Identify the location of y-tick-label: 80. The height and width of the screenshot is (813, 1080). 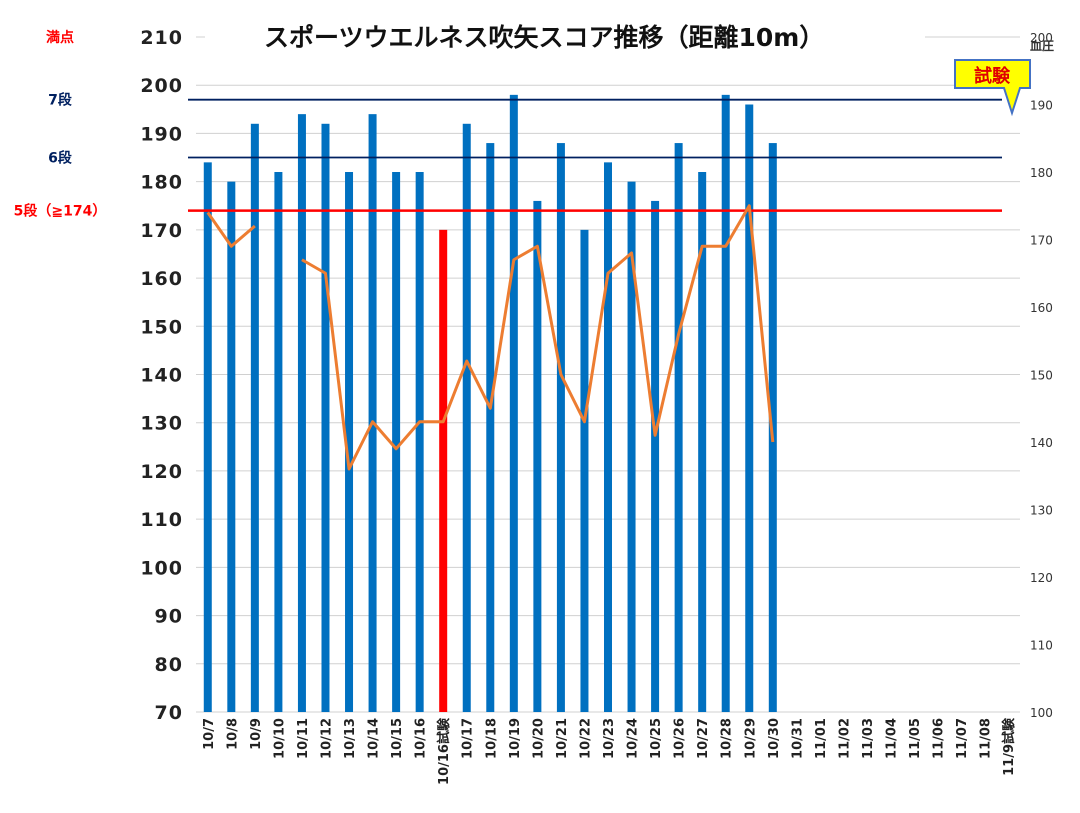
(169, 665).